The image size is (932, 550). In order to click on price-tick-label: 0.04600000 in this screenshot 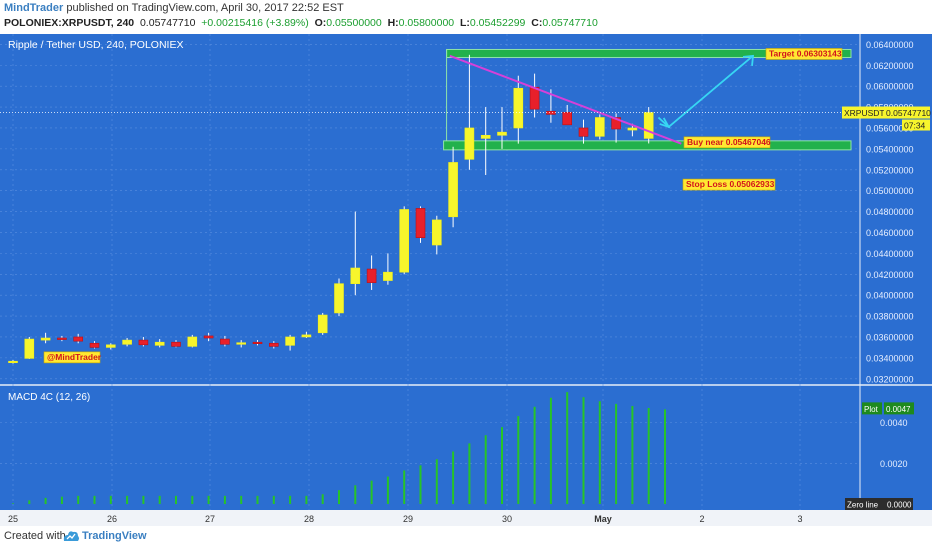, I will do `click(890, 233)`.